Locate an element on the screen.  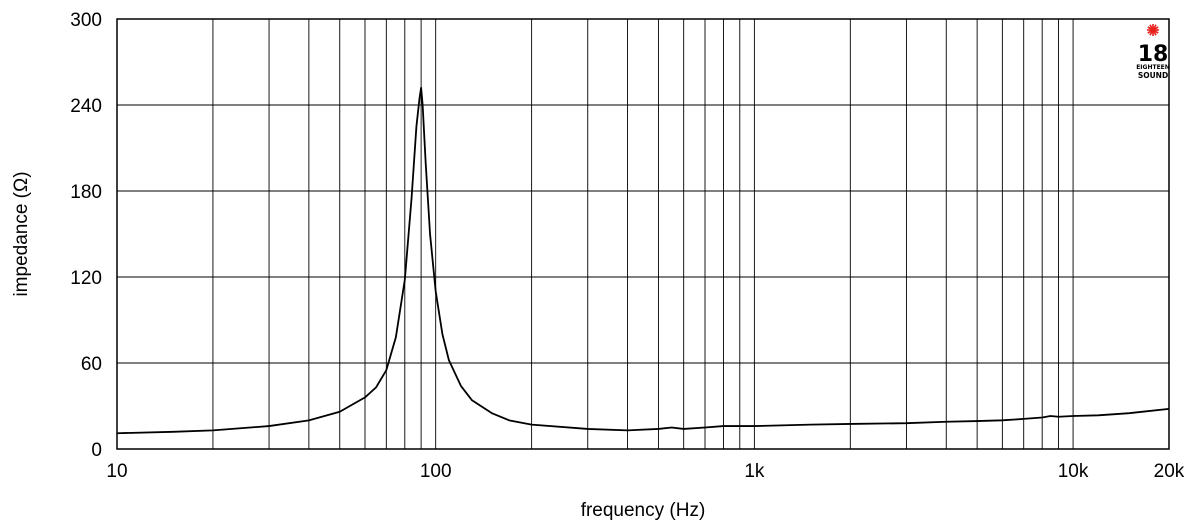
x-tick-labels: 10 100 1k 10k 20k is located at coordinates (645, 471).